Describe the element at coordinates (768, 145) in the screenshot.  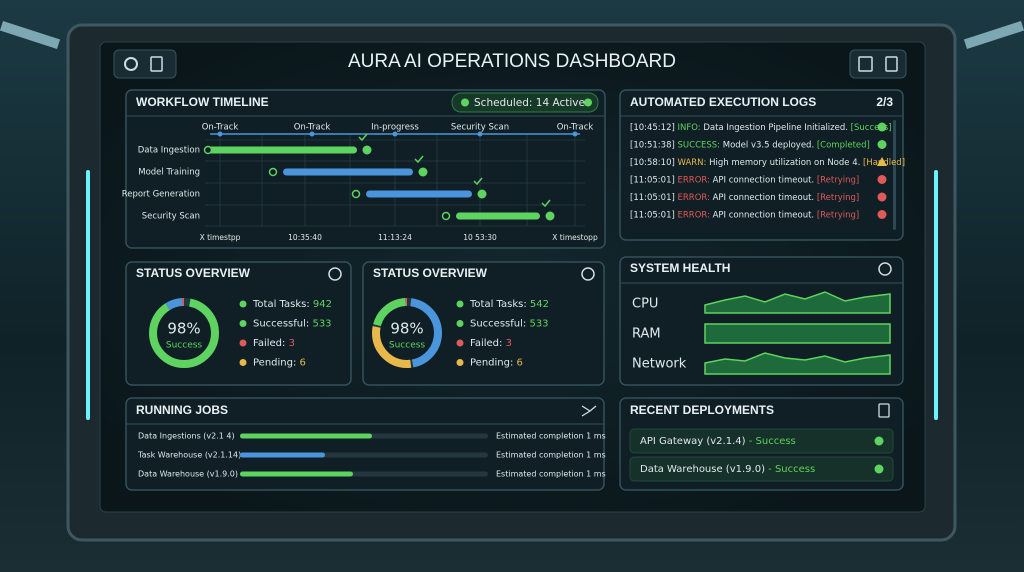
I see `log-message: Model v3.5 deployed.` at that location.